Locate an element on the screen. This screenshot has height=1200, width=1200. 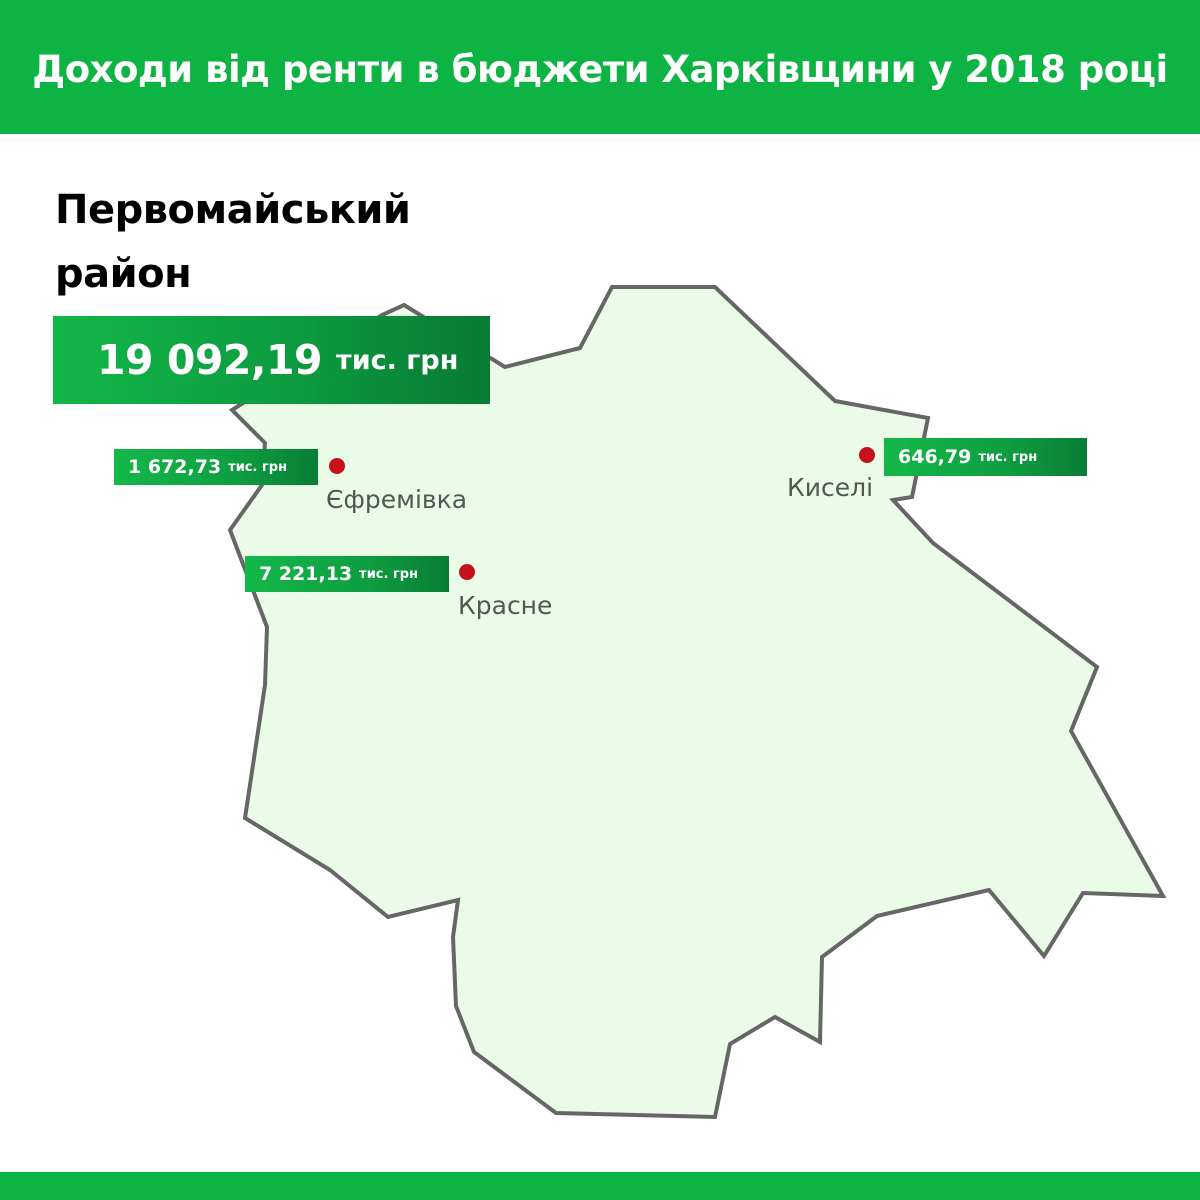
district-name: Первомайський район is located at coordinates (233, 242).